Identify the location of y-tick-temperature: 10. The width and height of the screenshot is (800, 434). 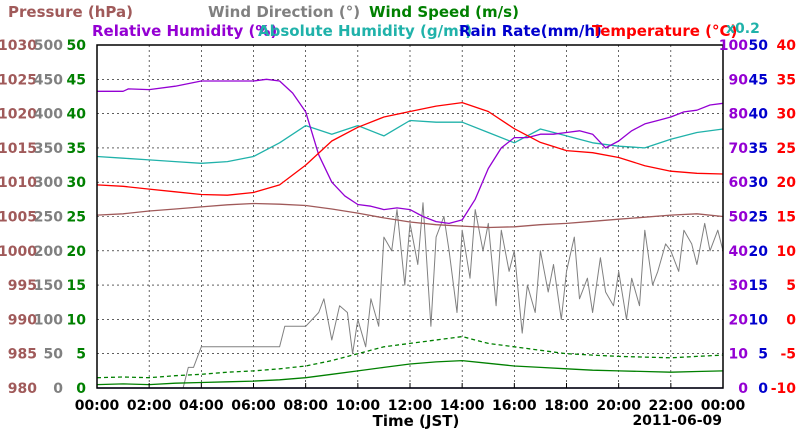
(787, 252).